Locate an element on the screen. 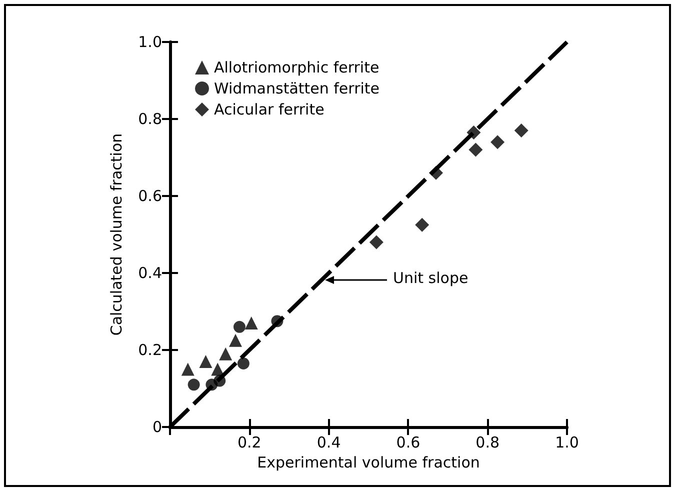  y-tick-label: 0.8 is located at coordinates (150, 119).